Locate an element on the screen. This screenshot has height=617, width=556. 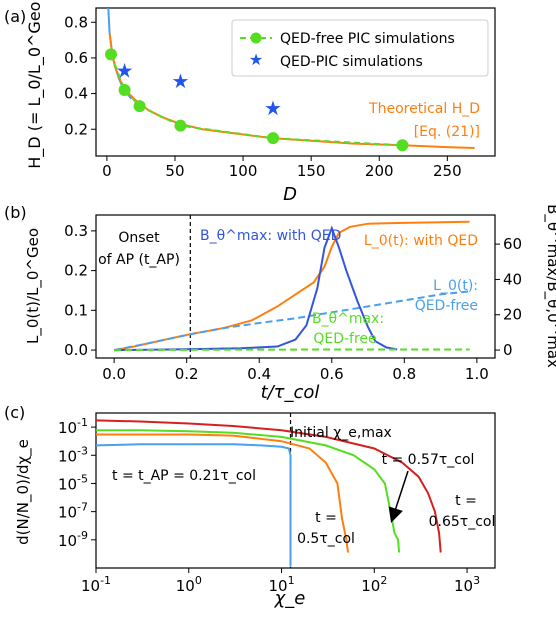
panel-a-x-ticks: 0 50 100 150 200 250 is located at coordinates (282, 168).